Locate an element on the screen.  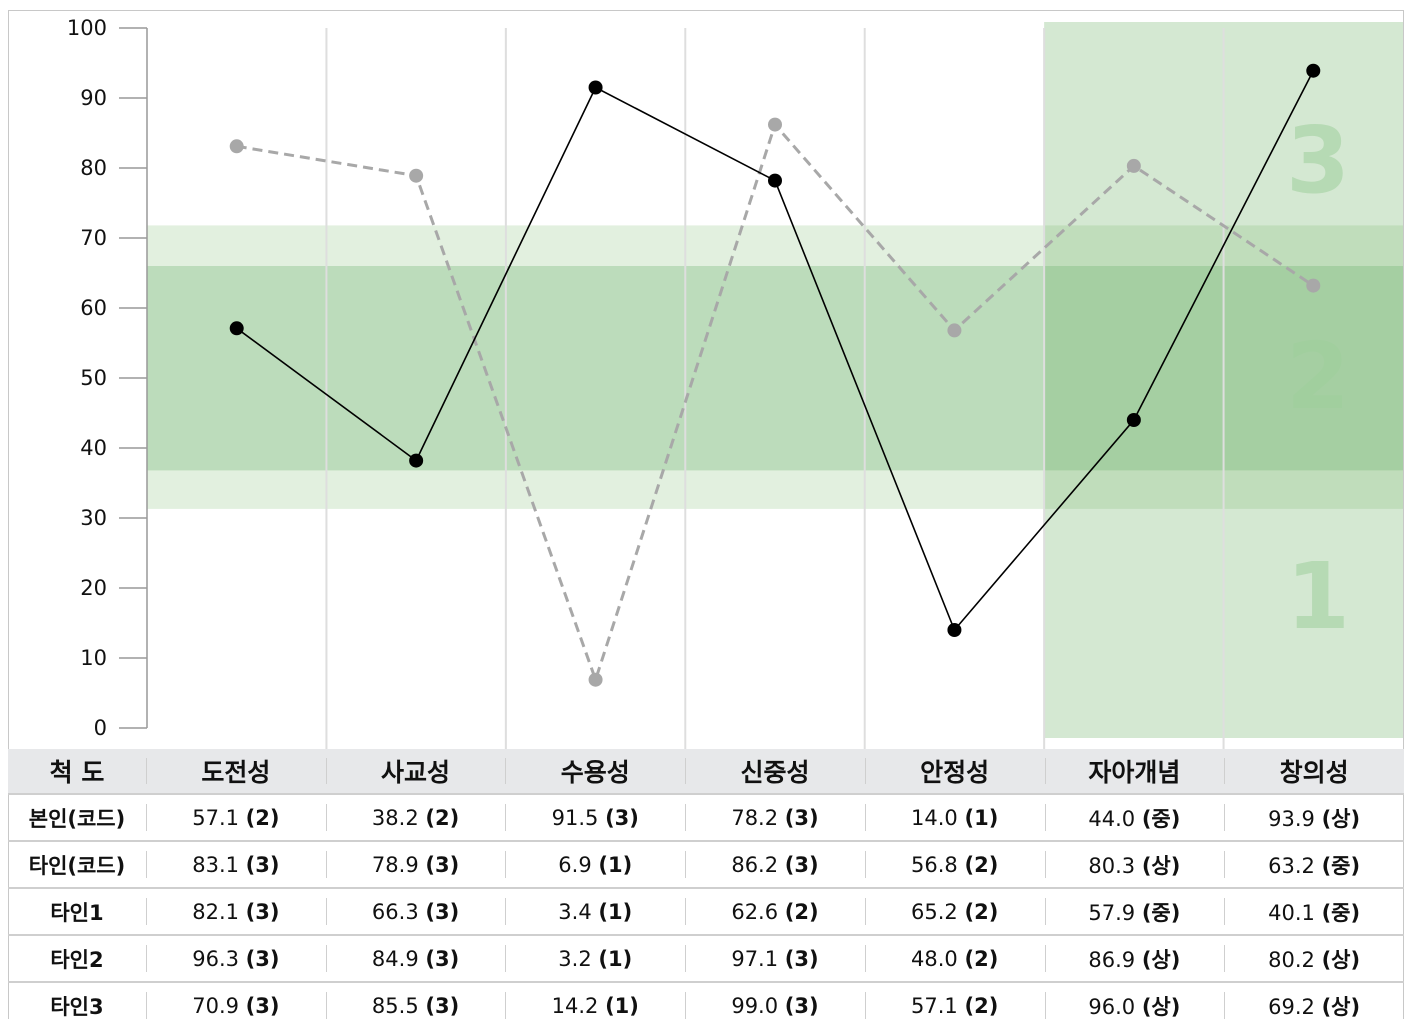
table-cell: 38.2 (2) is located at coordinates (415, 817).